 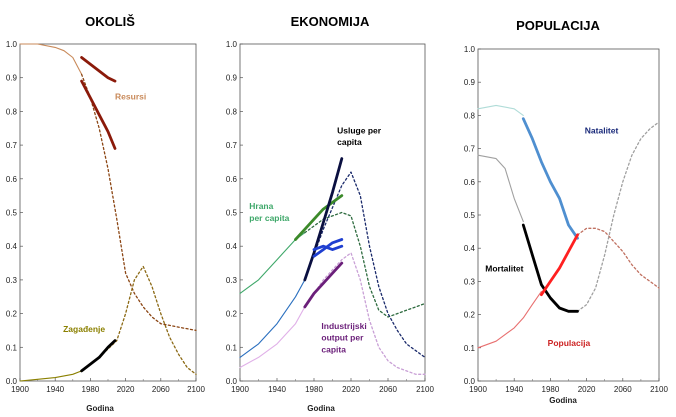 I want to click on populacija-ytick-label: 0.3, so click(x=470, y=281).